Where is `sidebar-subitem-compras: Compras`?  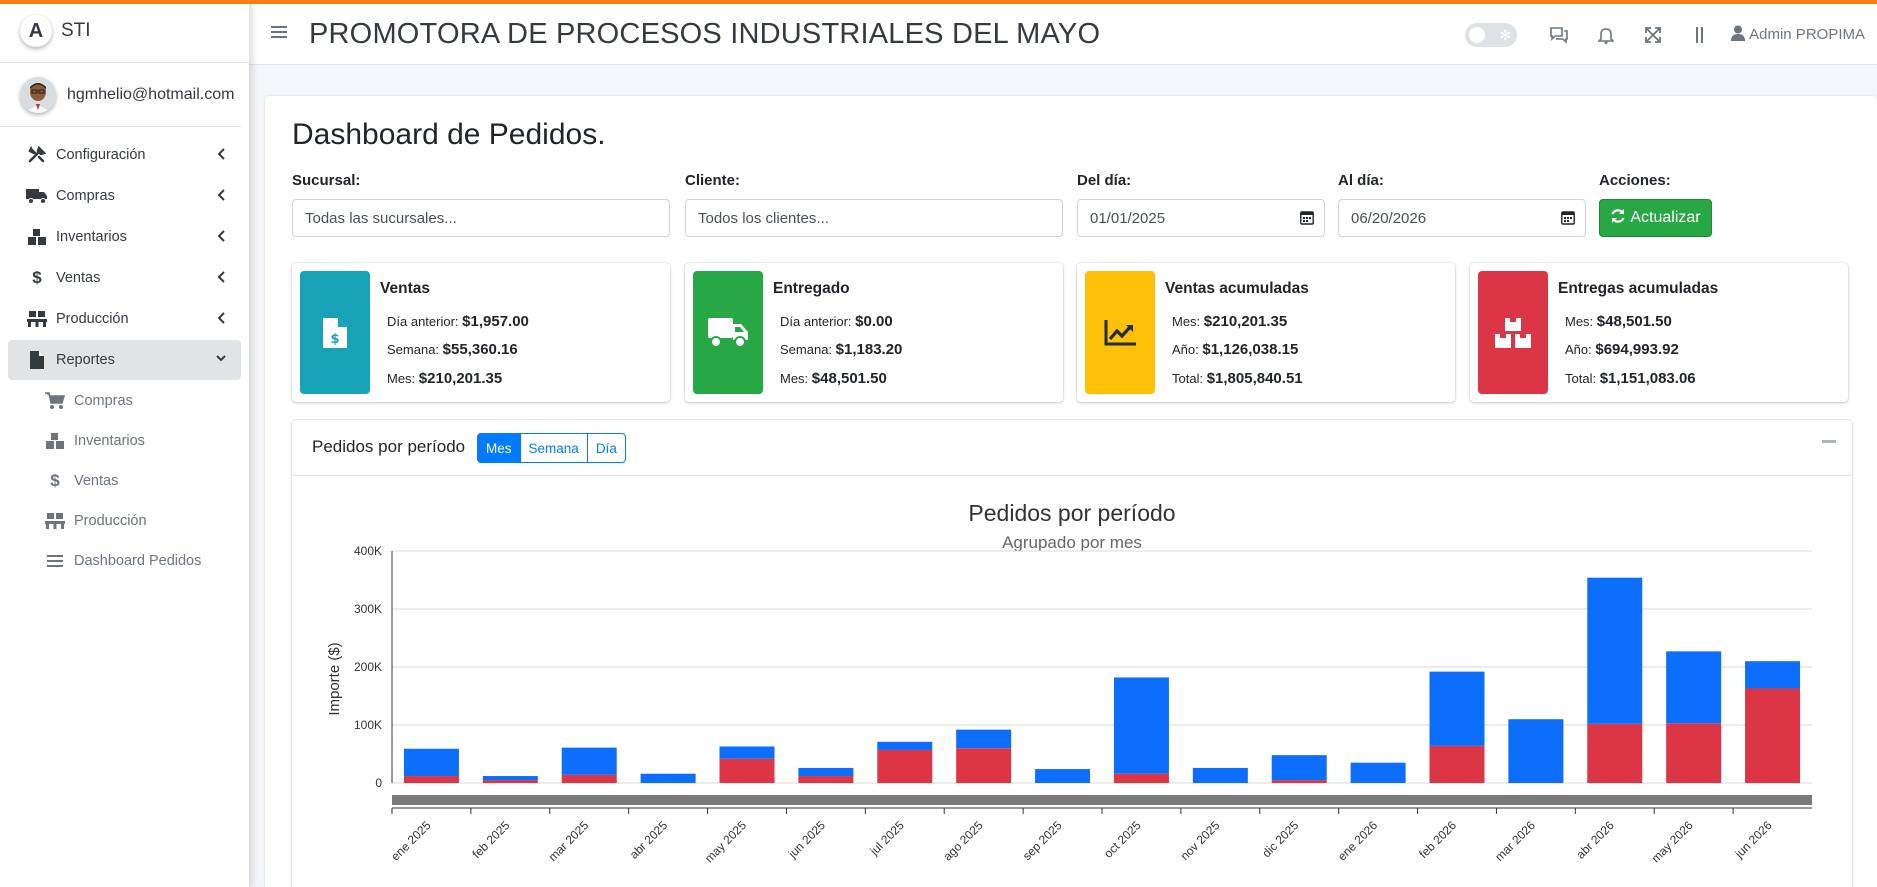
sidebar-subitem-compras: Compras is located at coordinates (124, 401).